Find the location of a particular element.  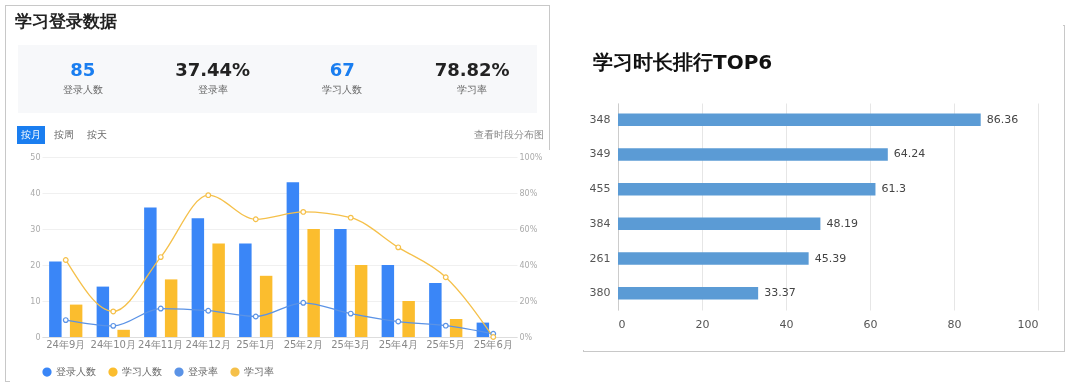

data-label: 64.24 is located at coordinates (909, 154).